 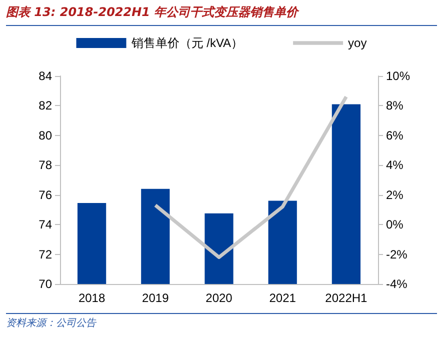 What do you see at coordinates (187, 43) in the screenshot?
I see `legend-label: 销售单价（元 /kVA）` at bounding box center [187, 43].